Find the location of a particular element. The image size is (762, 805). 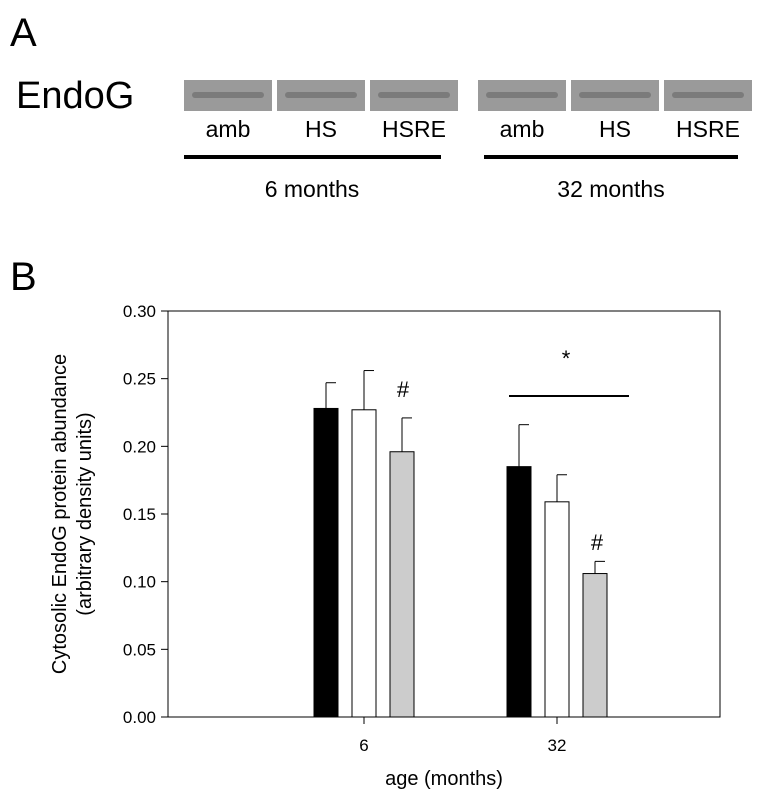

annotation: * is located at coordinates (566, 358).